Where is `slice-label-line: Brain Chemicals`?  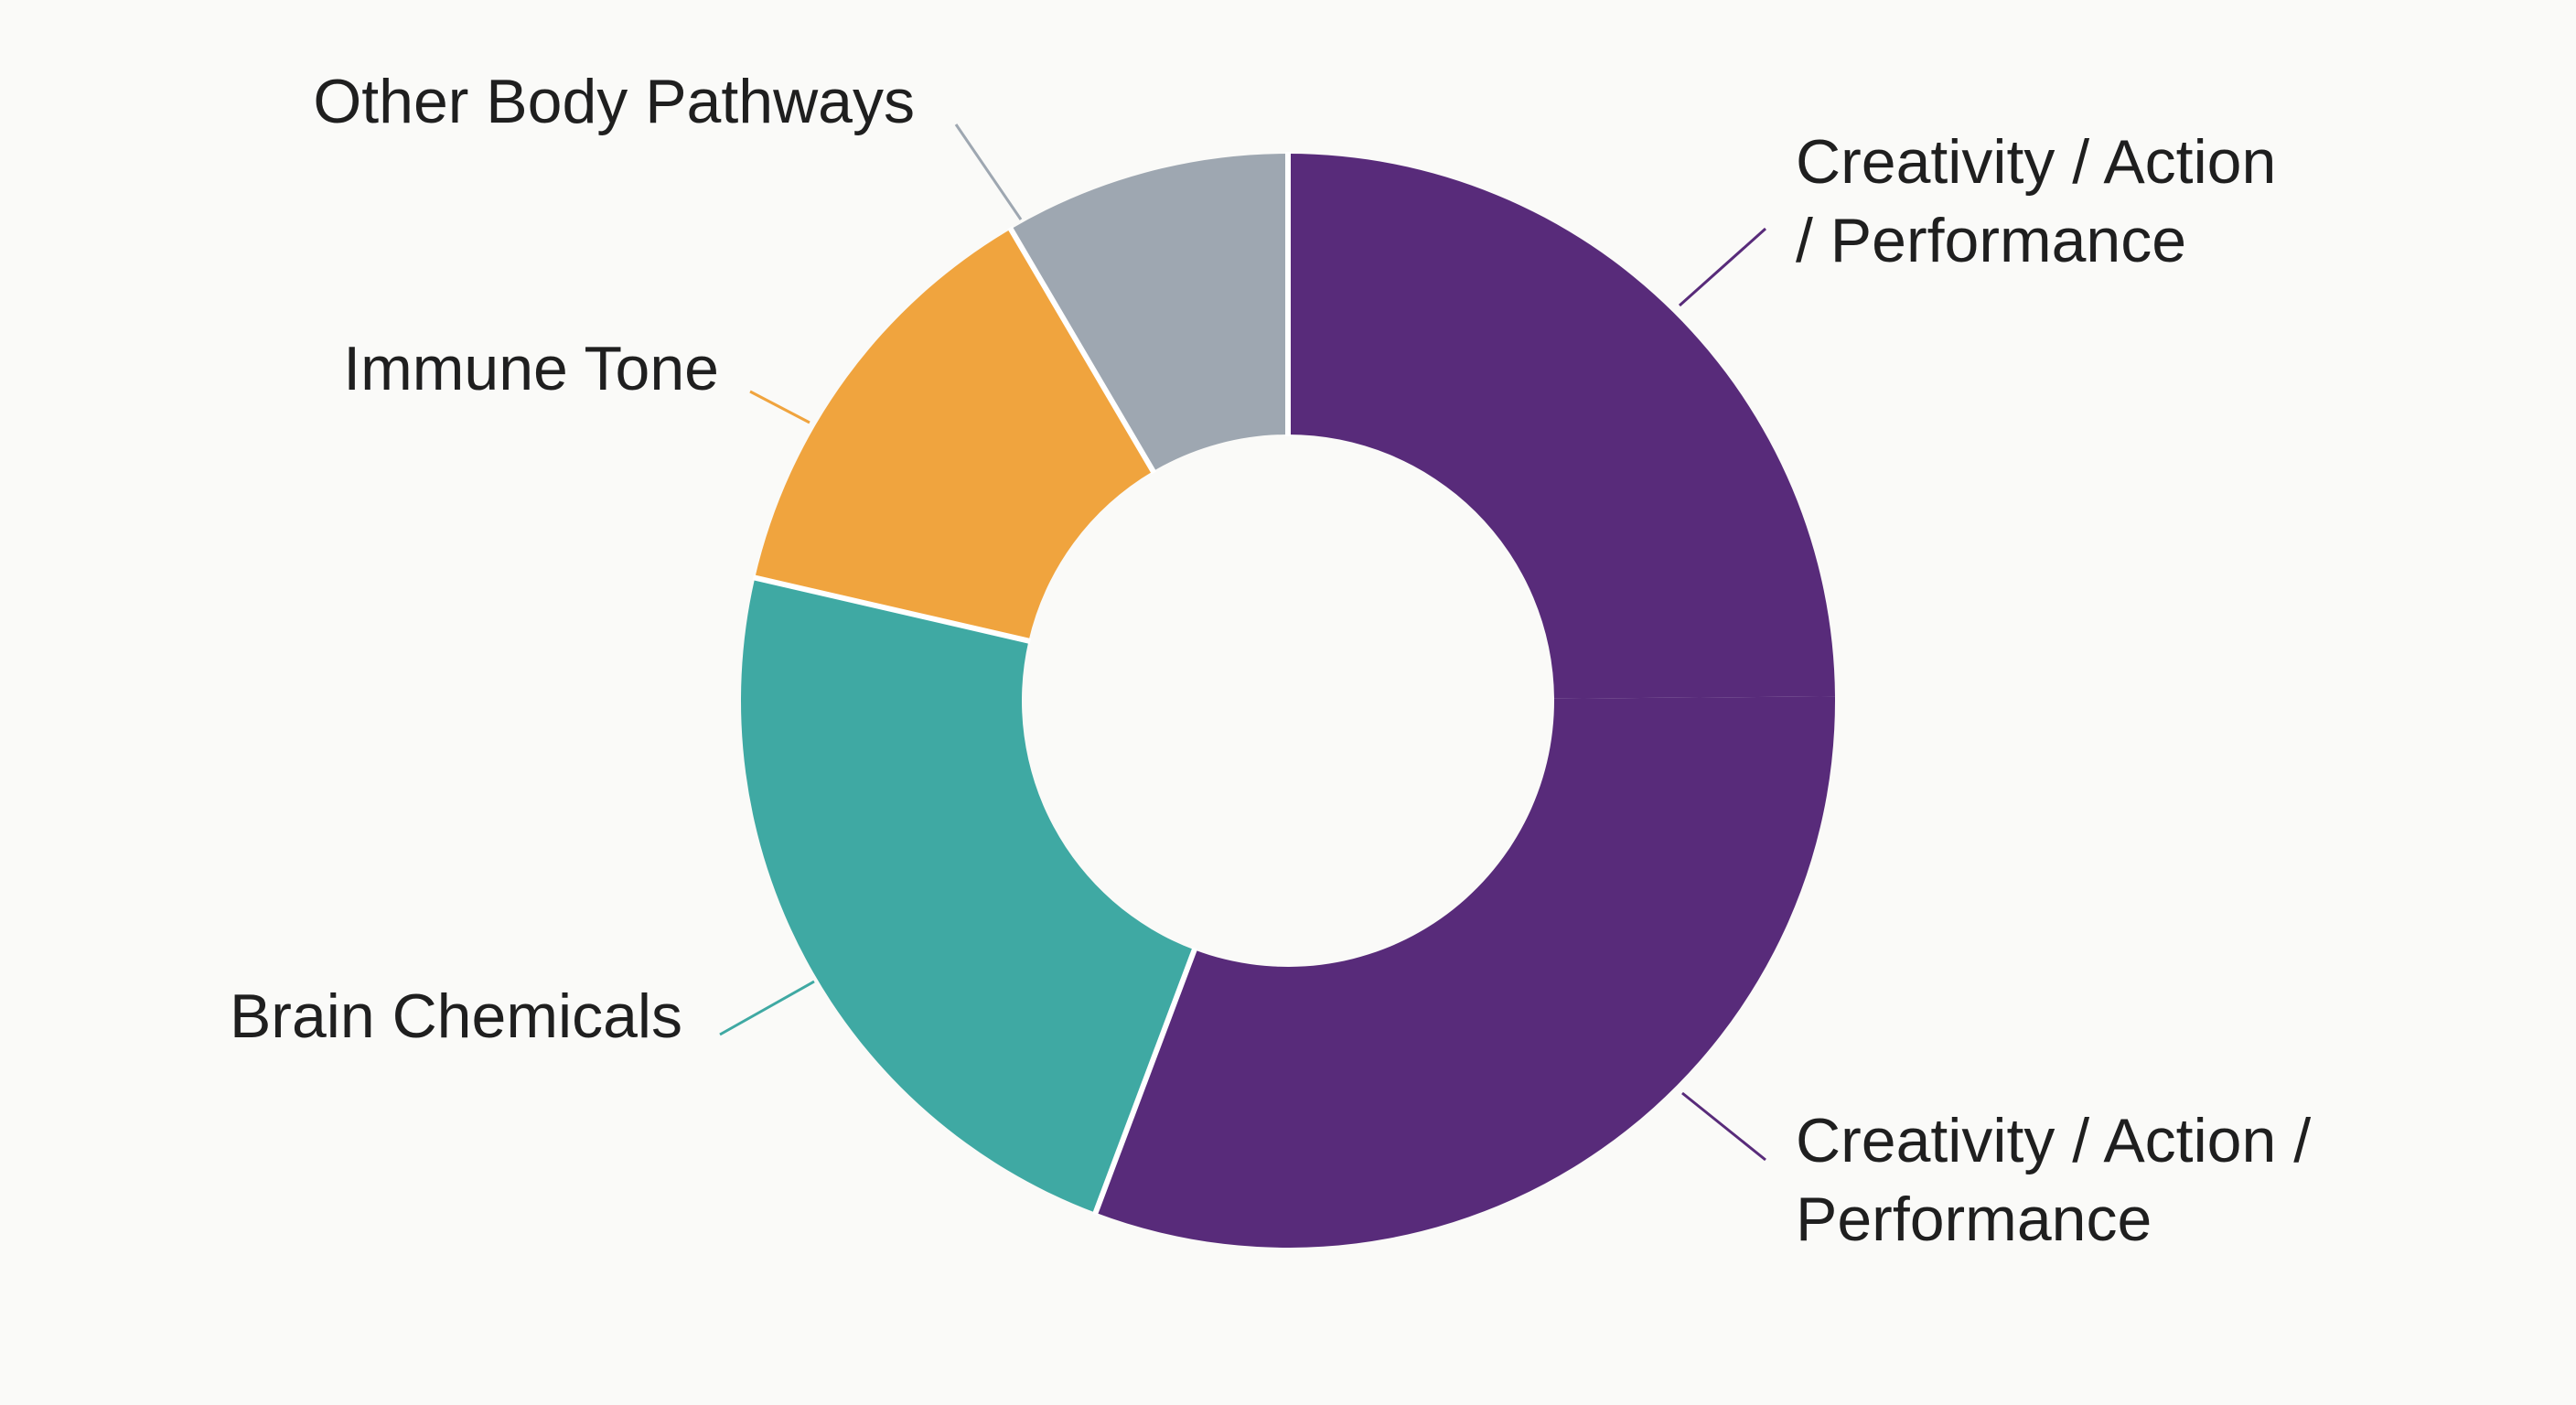 slice-label-line: Brain Chemicals is located at coordinates (456, 1016).